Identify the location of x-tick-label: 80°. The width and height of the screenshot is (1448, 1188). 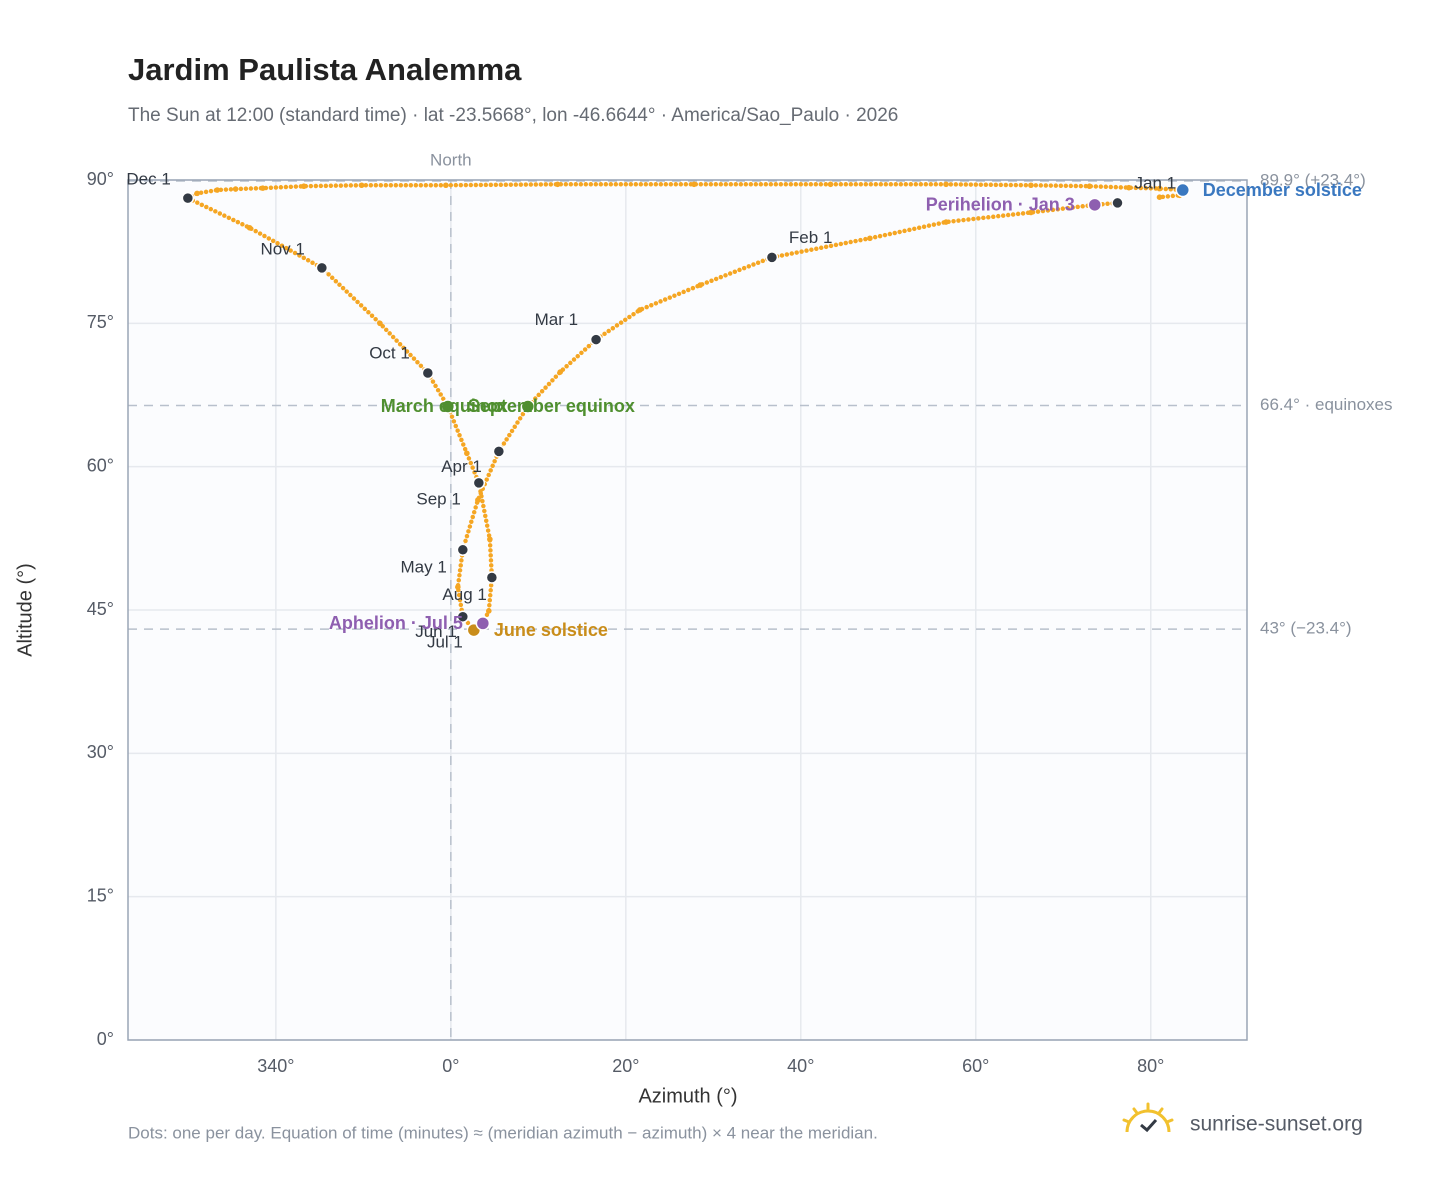
(1150, 1066).